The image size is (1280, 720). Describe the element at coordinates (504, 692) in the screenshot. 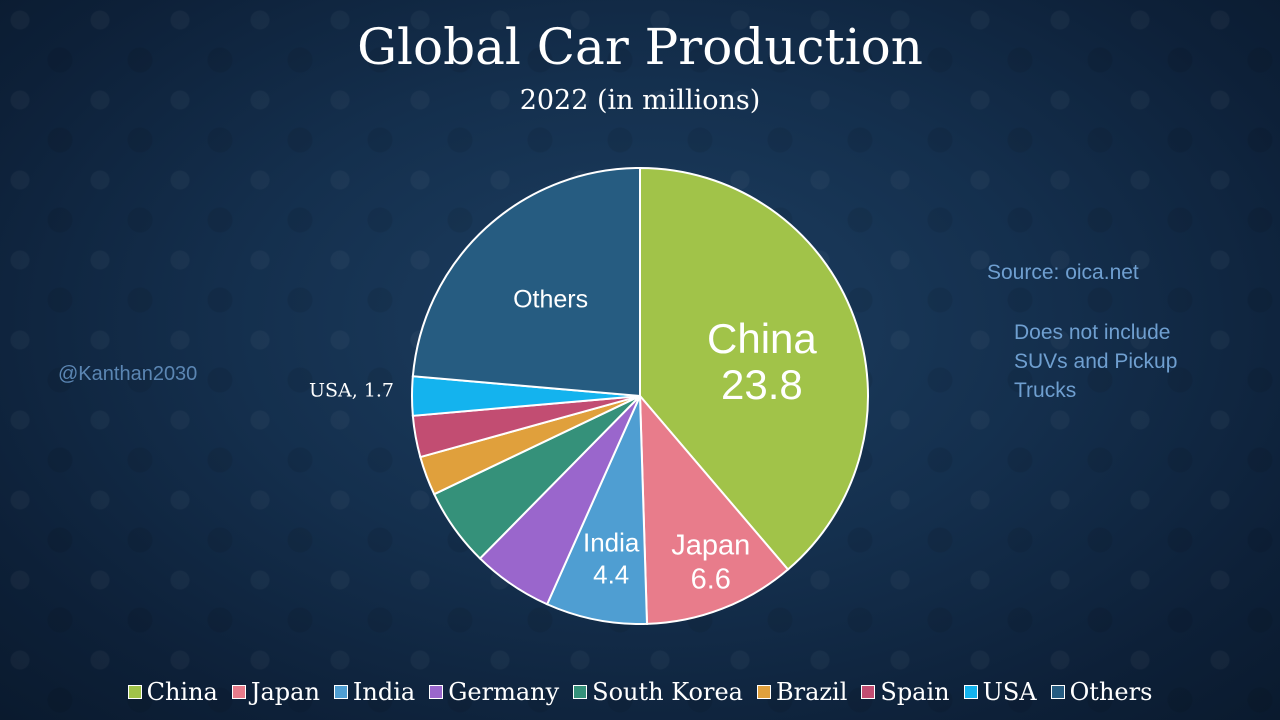

I see `legend-label: Germany` at that location.